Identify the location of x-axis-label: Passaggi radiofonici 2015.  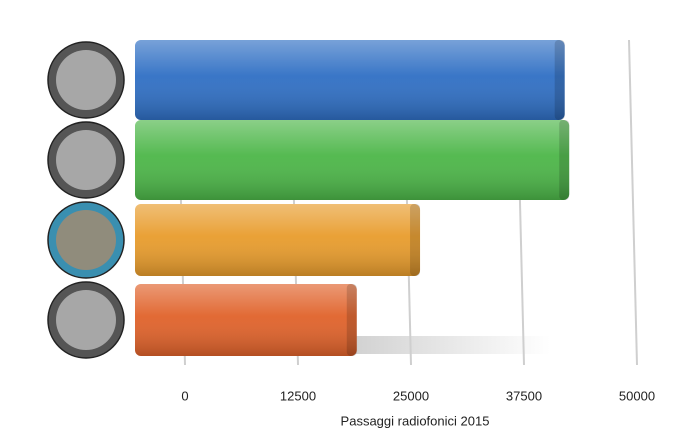
(415, 420).